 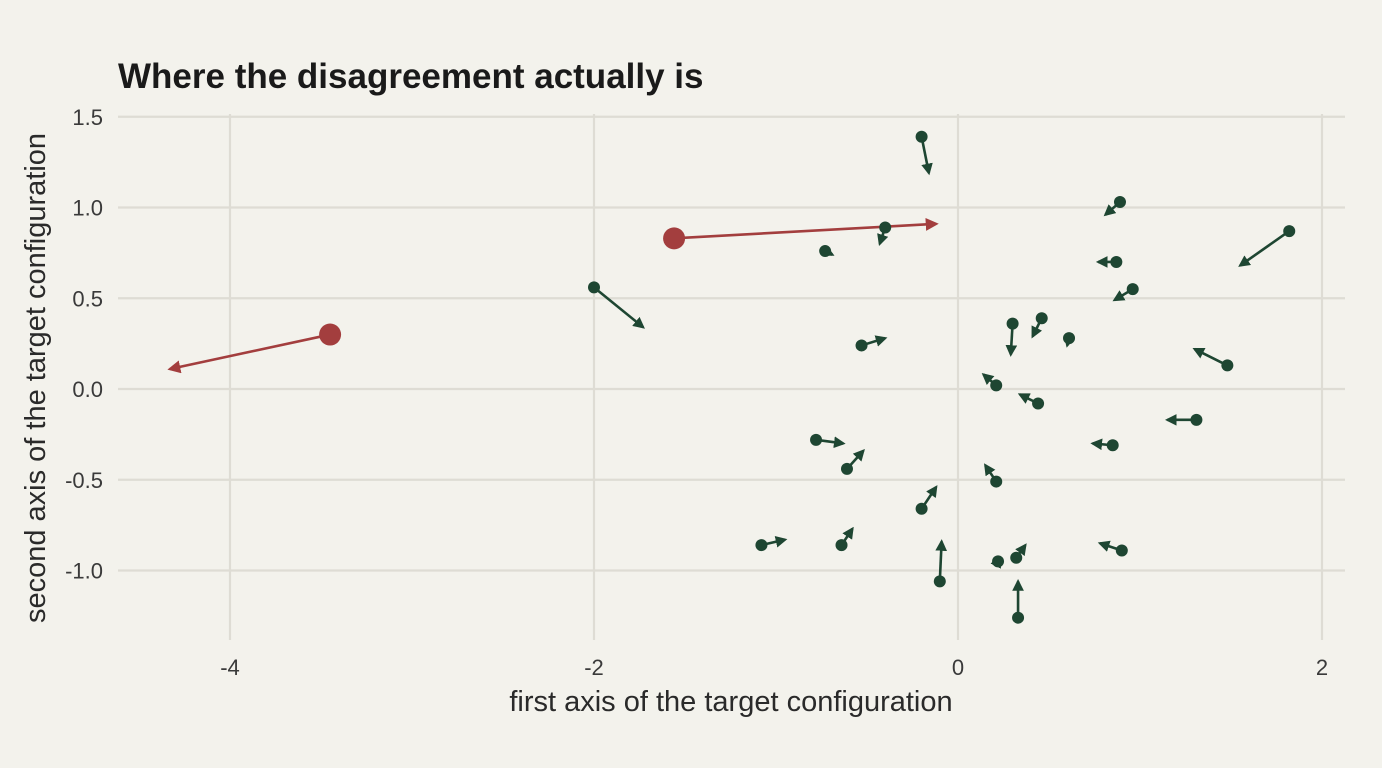 I want to click on y-tick-label: 0.0, so click(x=87, y=389).